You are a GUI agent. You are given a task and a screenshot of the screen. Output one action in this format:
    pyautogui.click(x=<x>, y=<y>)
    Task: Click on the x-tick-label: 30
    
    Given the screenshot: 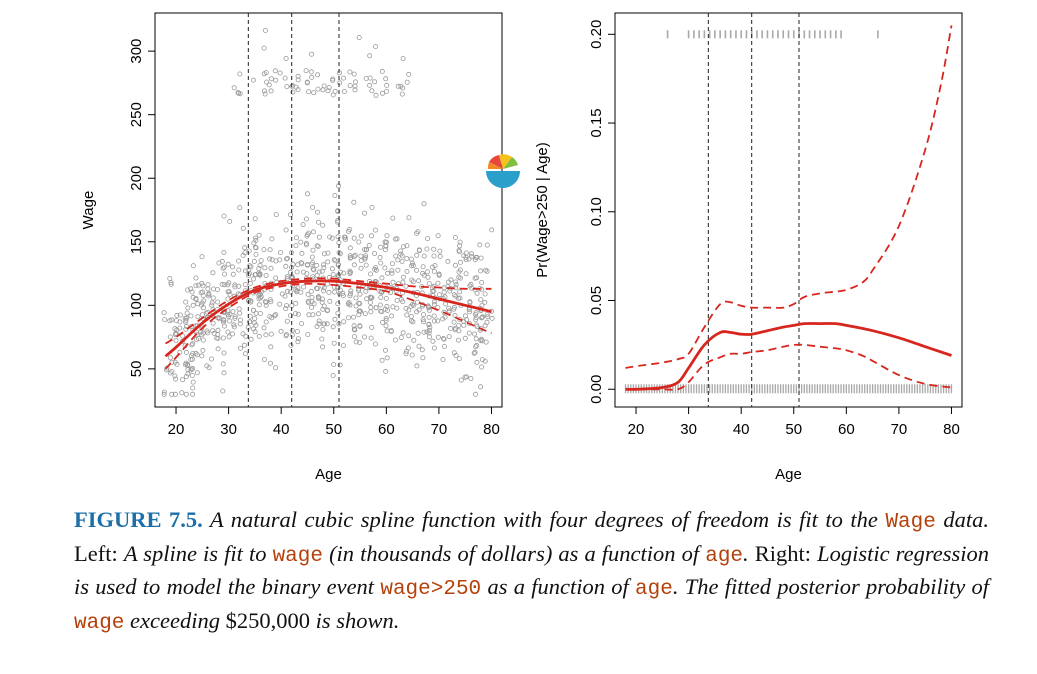 What is the action you would take?
    pyautogui.click(x=228, y=429)
    